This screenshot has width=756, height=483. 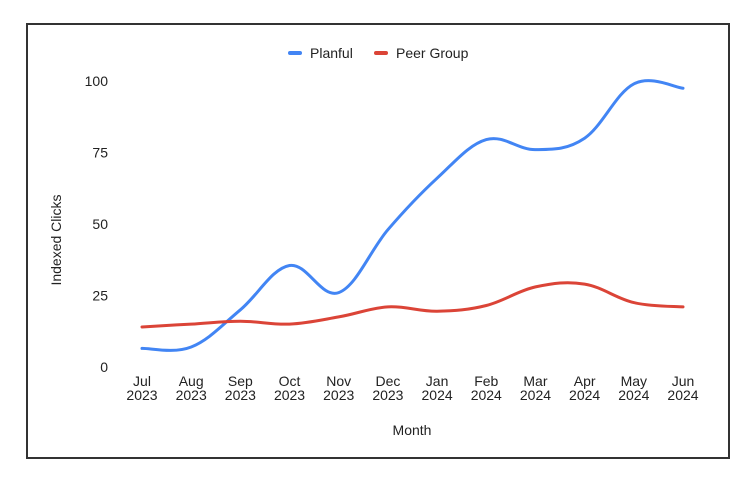 What do you see at coordinates (100, 224) in the screenshot?
I see `y-tick-label: 50` at bounding box center [100, 224].